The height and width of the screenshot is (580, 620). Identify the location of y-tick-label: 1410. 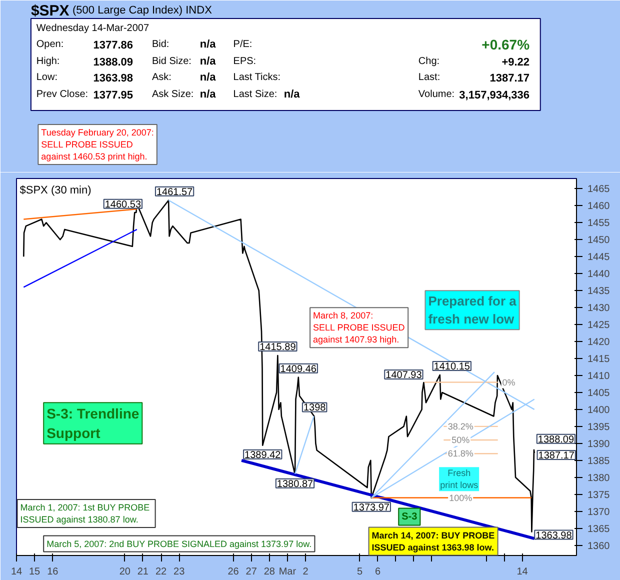
(599, 376).